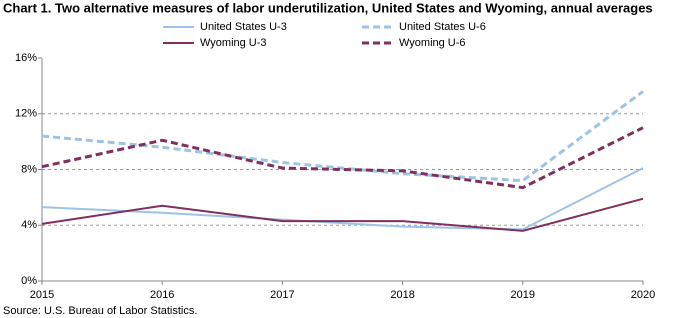 This screenshot has width=673, height=318. Describe the element at coordinates (100, 311) in the screenshot. I see `source-note: Source: U.S. Bureau of Labor Statistics.` at that location.